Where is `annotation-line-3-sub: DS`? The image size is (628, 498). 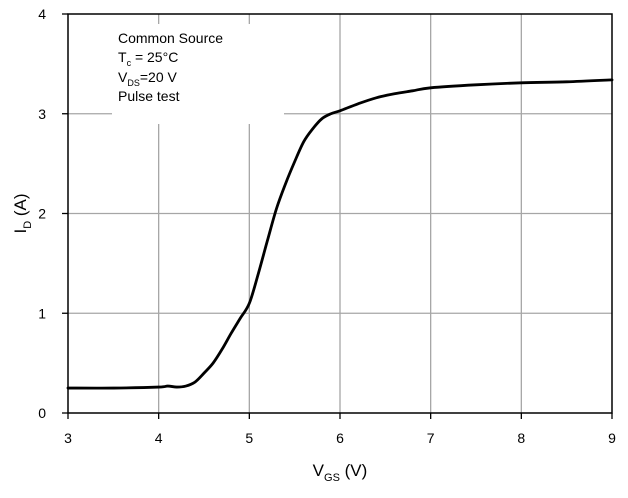 annotation-line-3-sub: DS is located at coordinates (133, 83).